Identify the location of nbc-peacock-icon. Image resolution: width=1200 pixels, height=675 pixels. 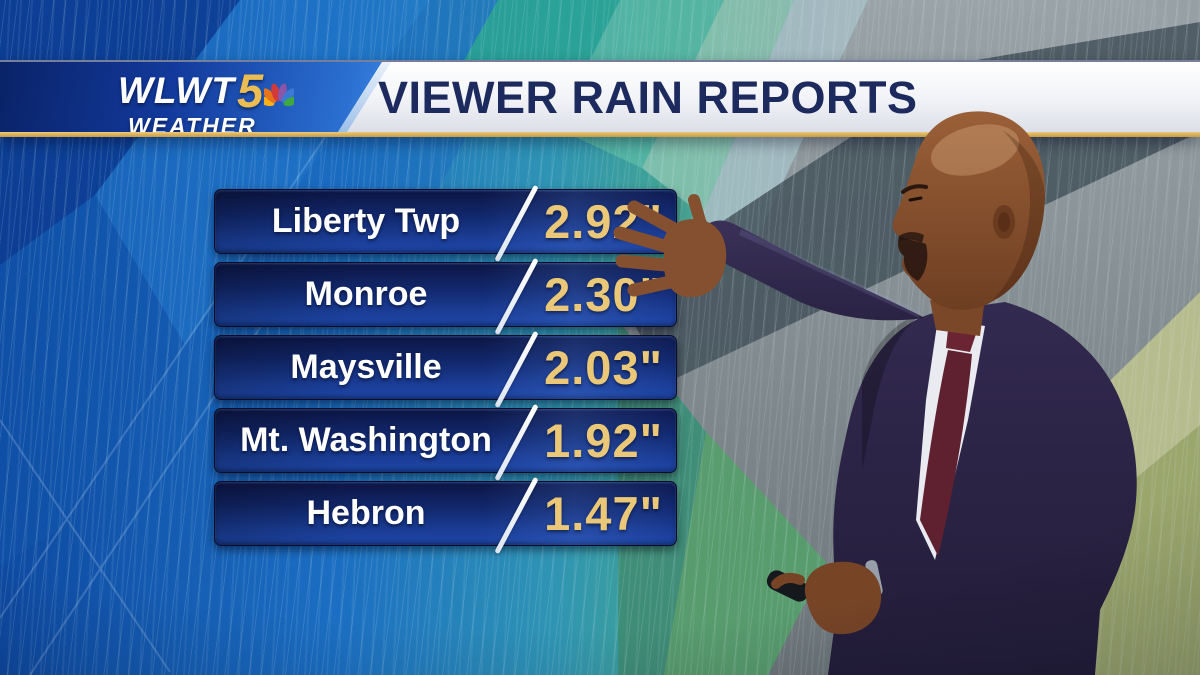
(279, 94).